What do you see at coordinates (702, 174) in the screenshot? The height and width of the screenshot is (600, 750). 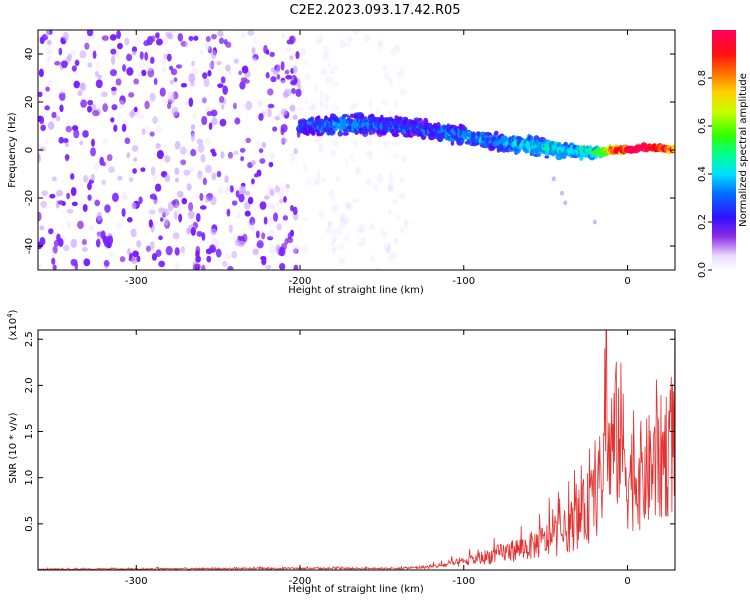 I see `colorbar-tick-label: 0.4` at bounding box center [702, 174].